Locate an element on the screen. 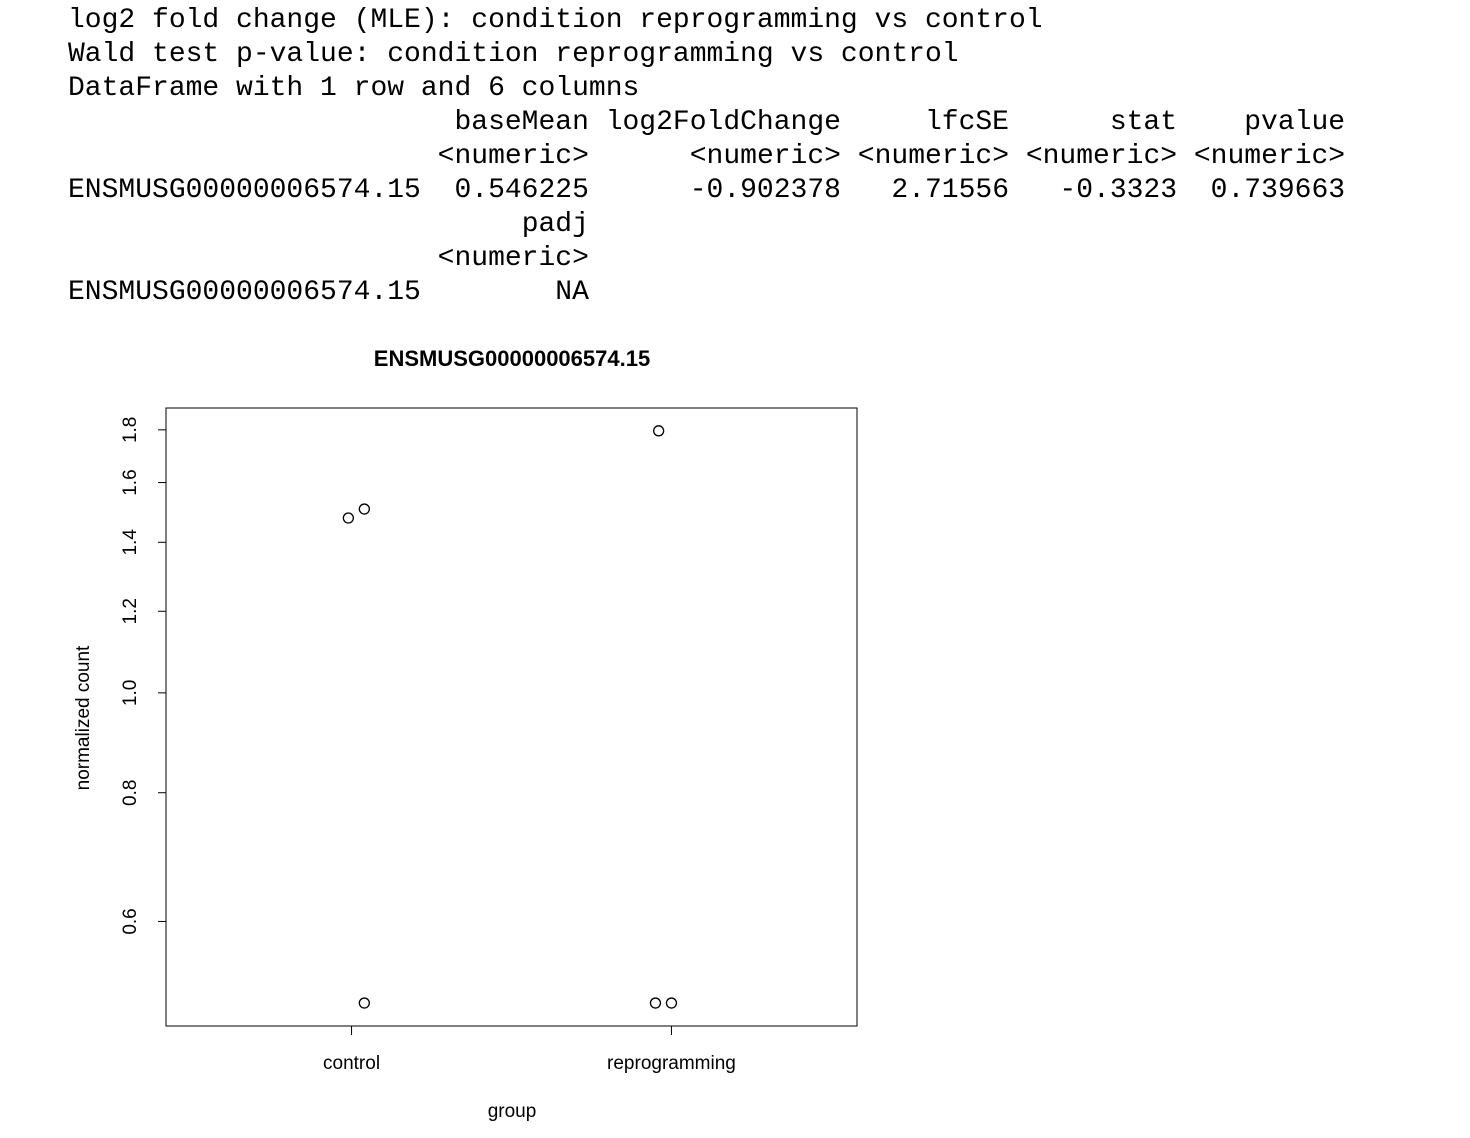 The width and height of the screenshot is (1470, 1138). cell-value: 2.71556 is located at coordinates (950, 190).